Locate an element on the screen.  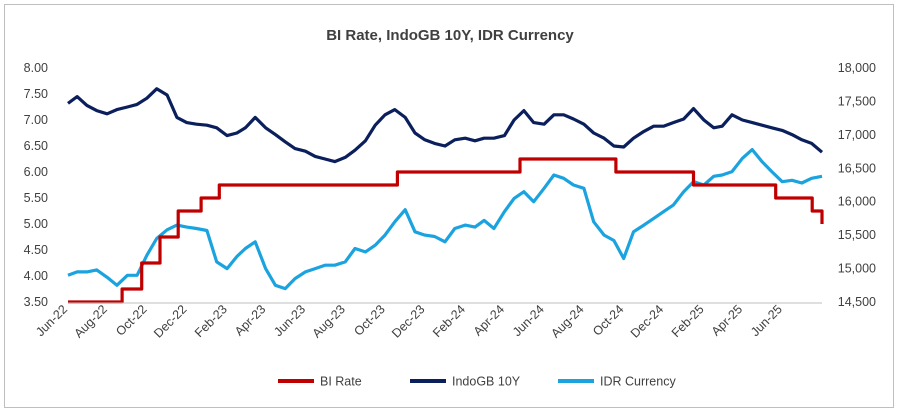
right-tick-label: 16,500 is located at coordinates (857, 168).